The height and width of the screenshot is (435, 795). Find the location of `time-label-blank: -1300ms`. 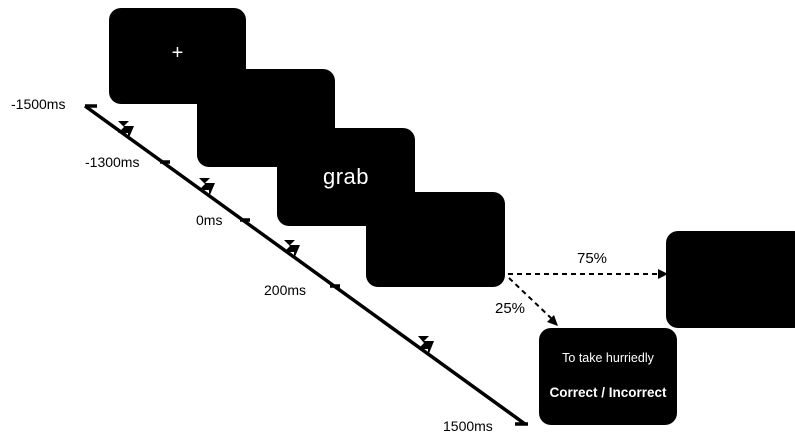

time-label-blank: -1300ms is located at coordinates (112, 162).